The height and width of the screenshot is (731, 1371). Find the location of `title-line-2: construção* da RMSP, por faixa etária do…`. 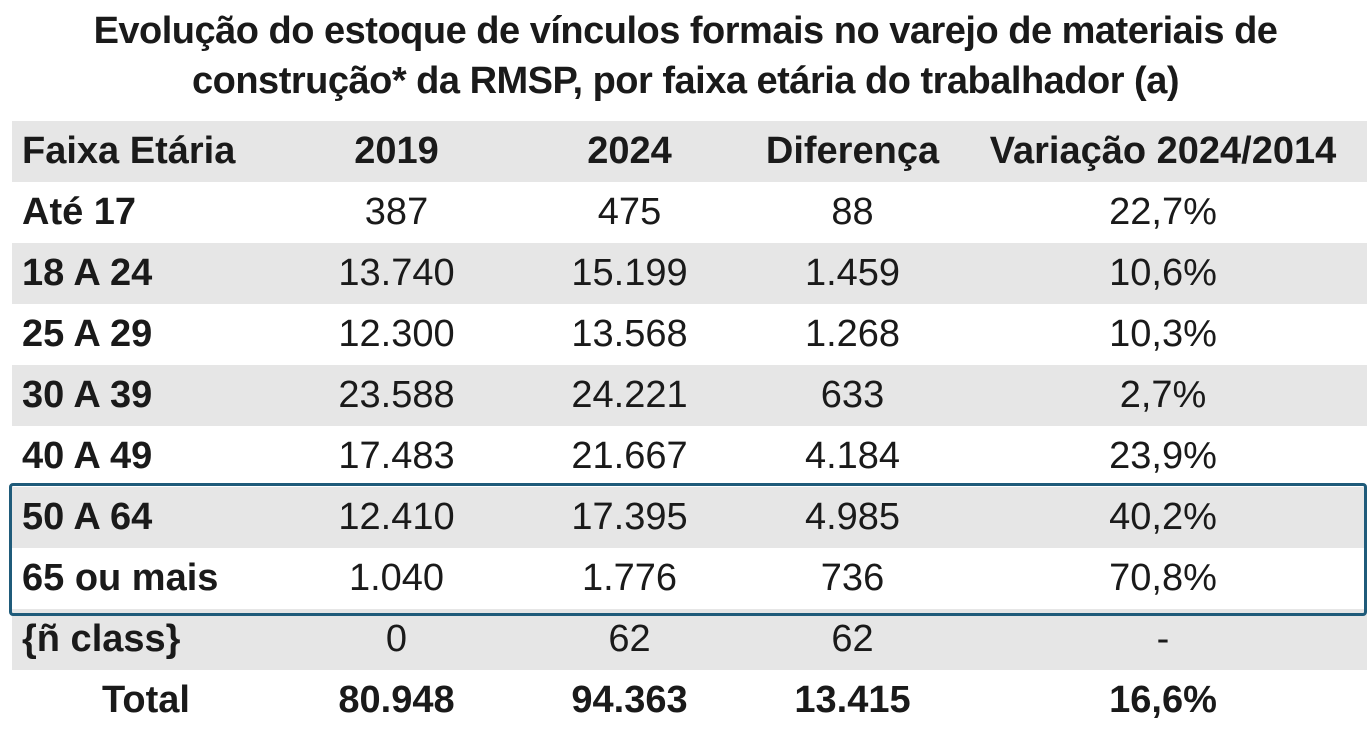

title-line-2: construção* da RMSP, por faixa etária do… is located at coordinates (686, 81).